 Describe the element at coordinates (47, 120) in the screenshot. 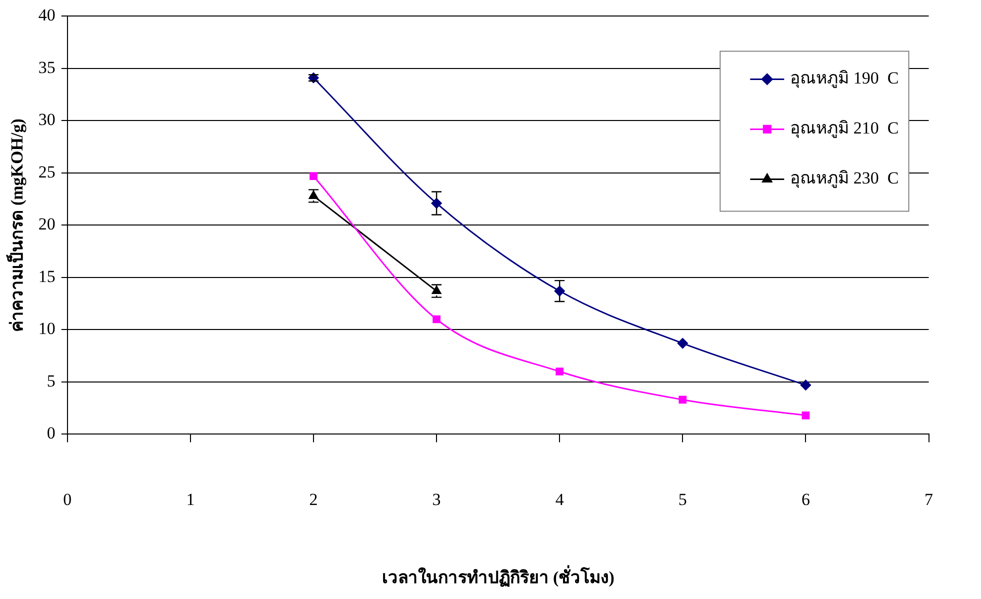

I see `y-tick-label: 30` at that location.